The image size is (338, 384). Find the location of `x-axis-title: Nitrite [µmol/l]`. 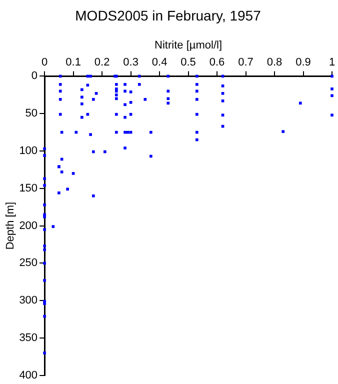

x-axis-title: Nitrite [µmol/l] is located at coordinates (188, 45).